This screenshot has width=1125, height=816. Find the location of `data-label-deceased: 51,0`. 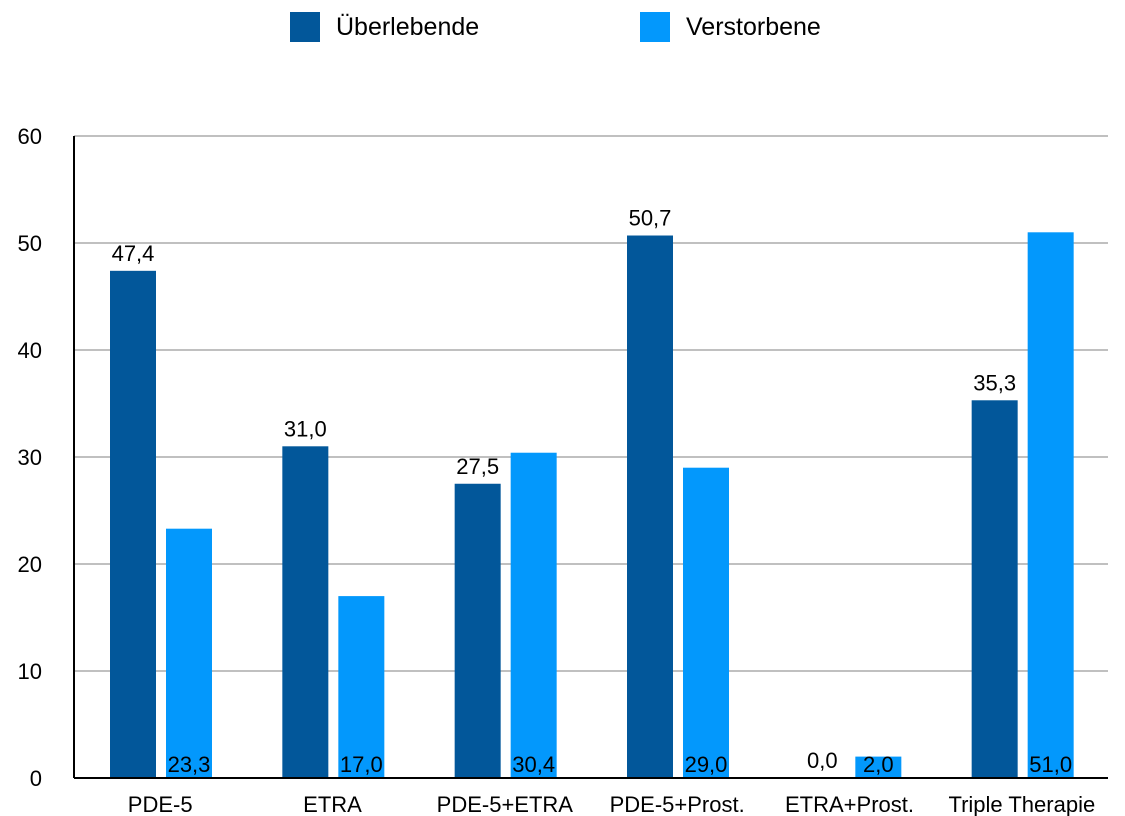

data-label-deceased: 51,0 is located at coordinates (1050, 764).